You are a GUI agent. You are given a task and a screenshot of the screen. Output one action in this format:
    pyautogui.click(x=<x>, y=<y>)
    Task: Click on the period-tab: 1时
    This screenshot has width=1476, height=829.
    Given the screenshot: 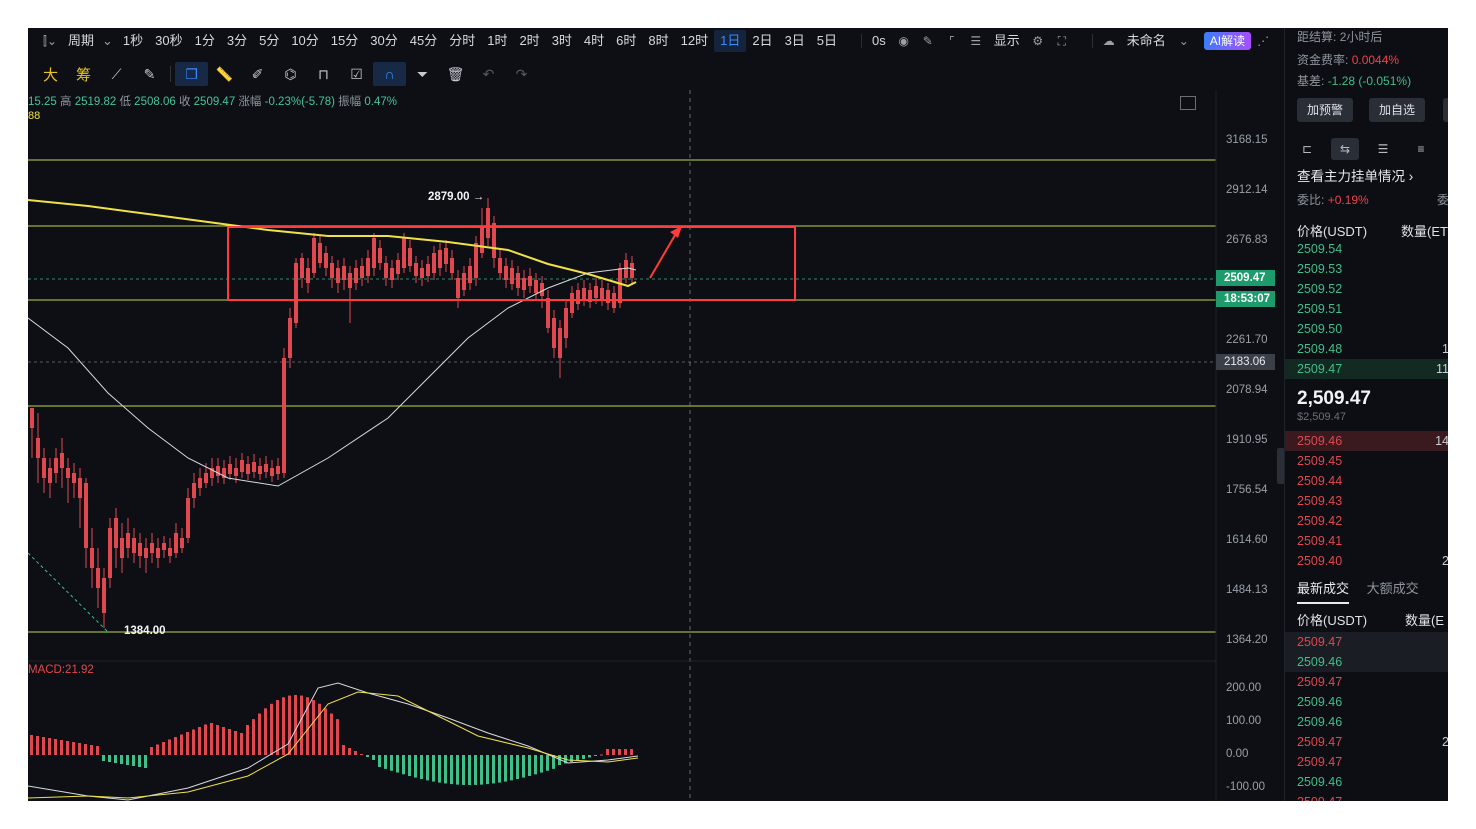 What is the action you would take?
    pyautogui.click(x=497, y=40)
    